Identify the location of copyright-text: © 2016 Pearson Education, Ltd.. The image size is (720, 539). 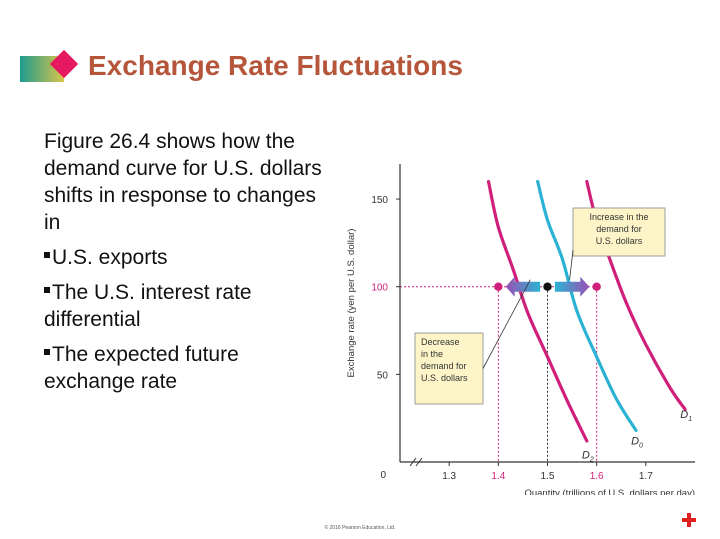
(360, 528).